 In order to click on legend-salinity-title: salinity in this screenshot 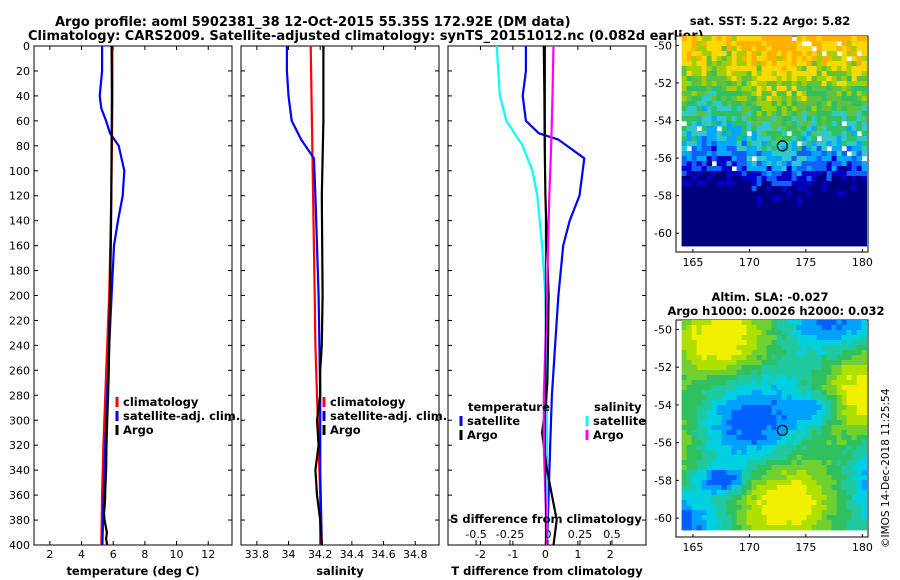, I will do `click(618, 407)`.